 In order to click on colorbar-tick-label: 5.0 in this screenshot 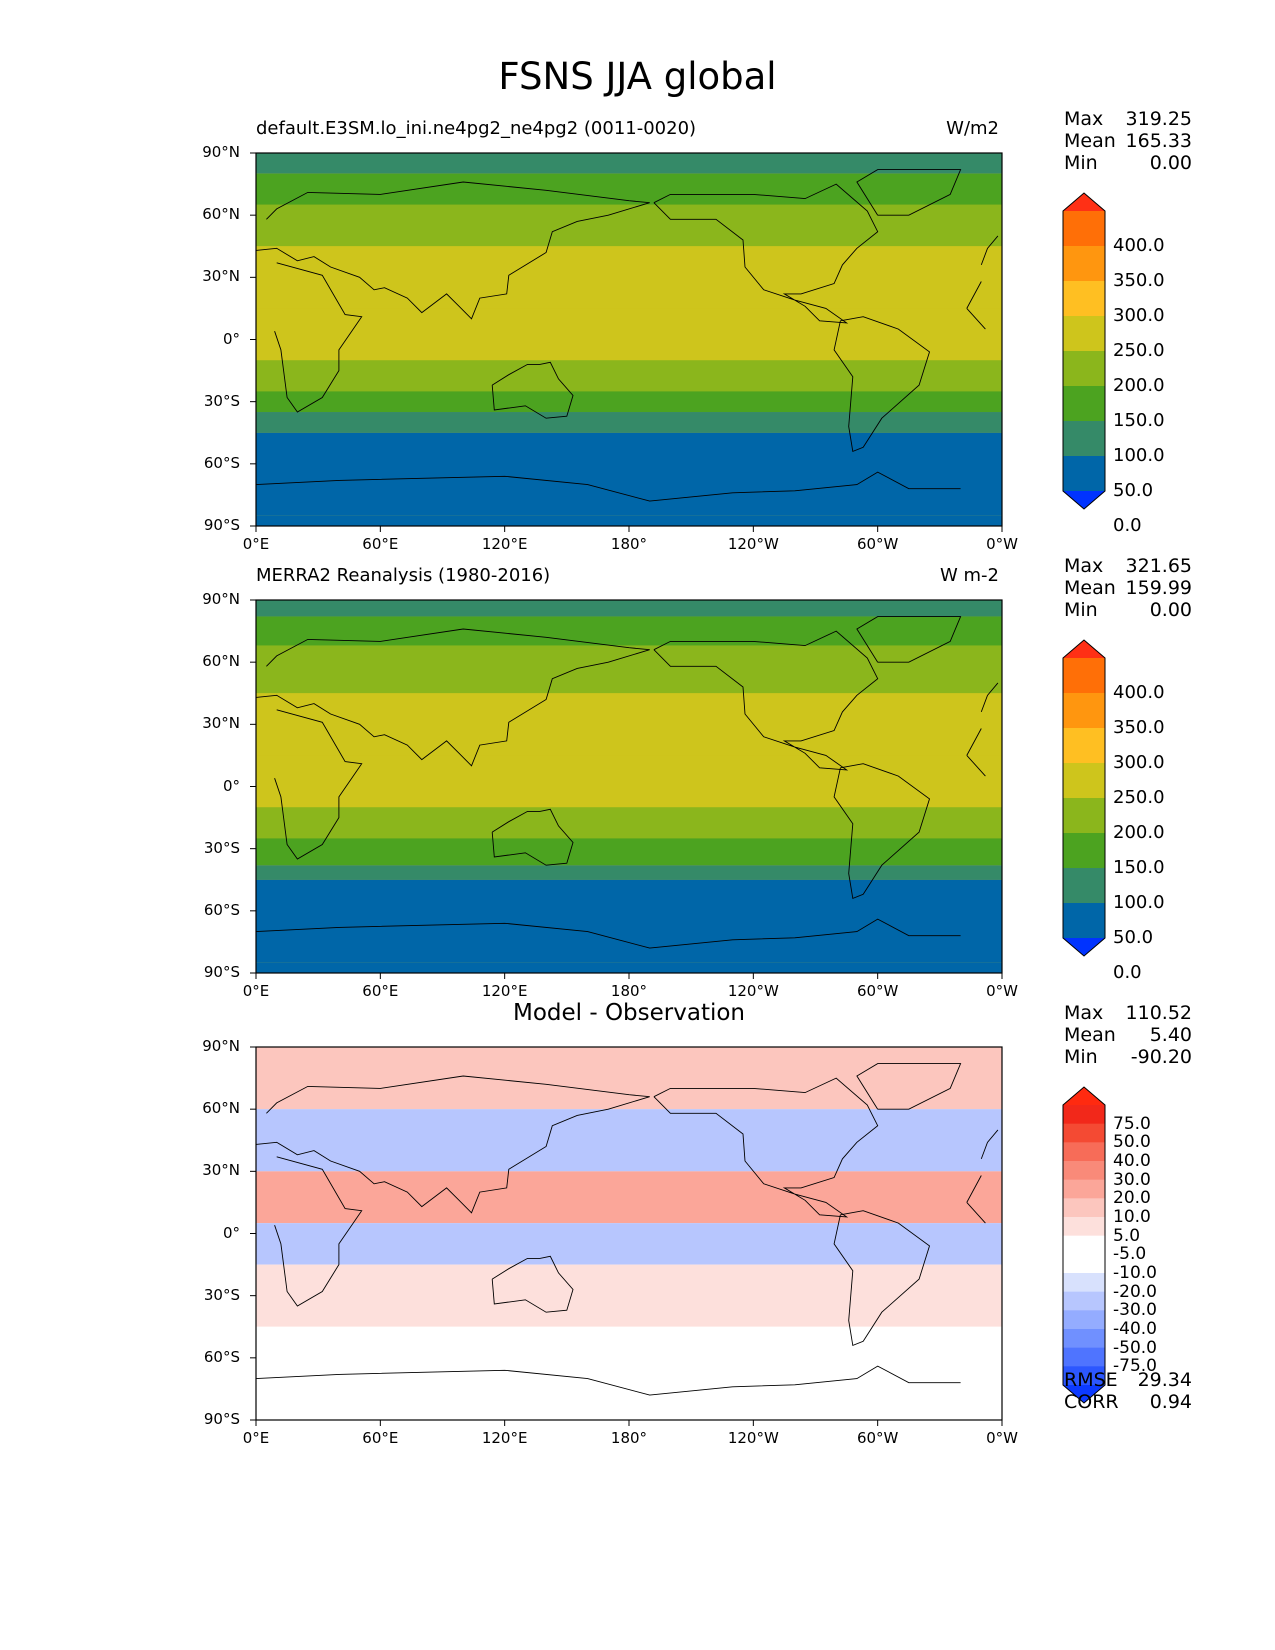, I will do `click(1127, 1235)`.